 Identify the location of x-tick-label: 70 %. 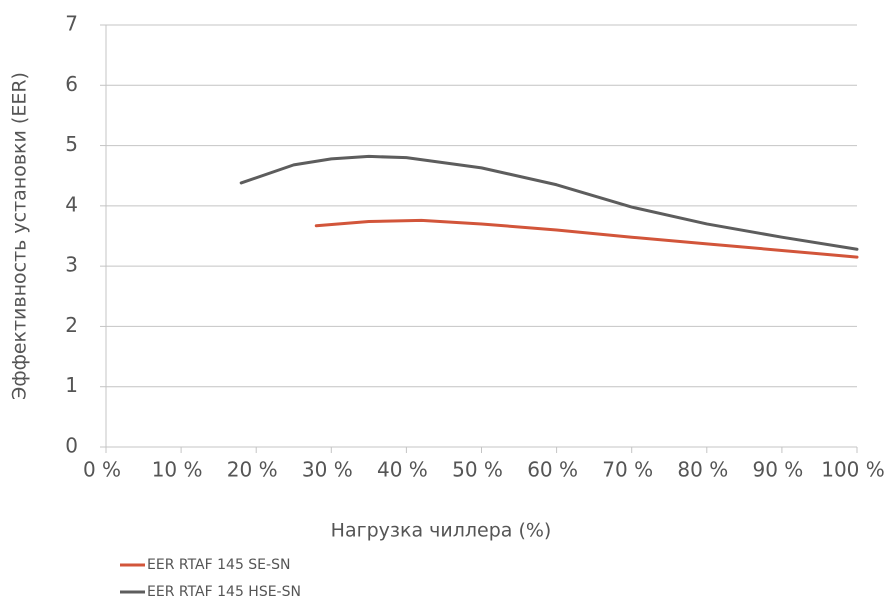
(627, 470).